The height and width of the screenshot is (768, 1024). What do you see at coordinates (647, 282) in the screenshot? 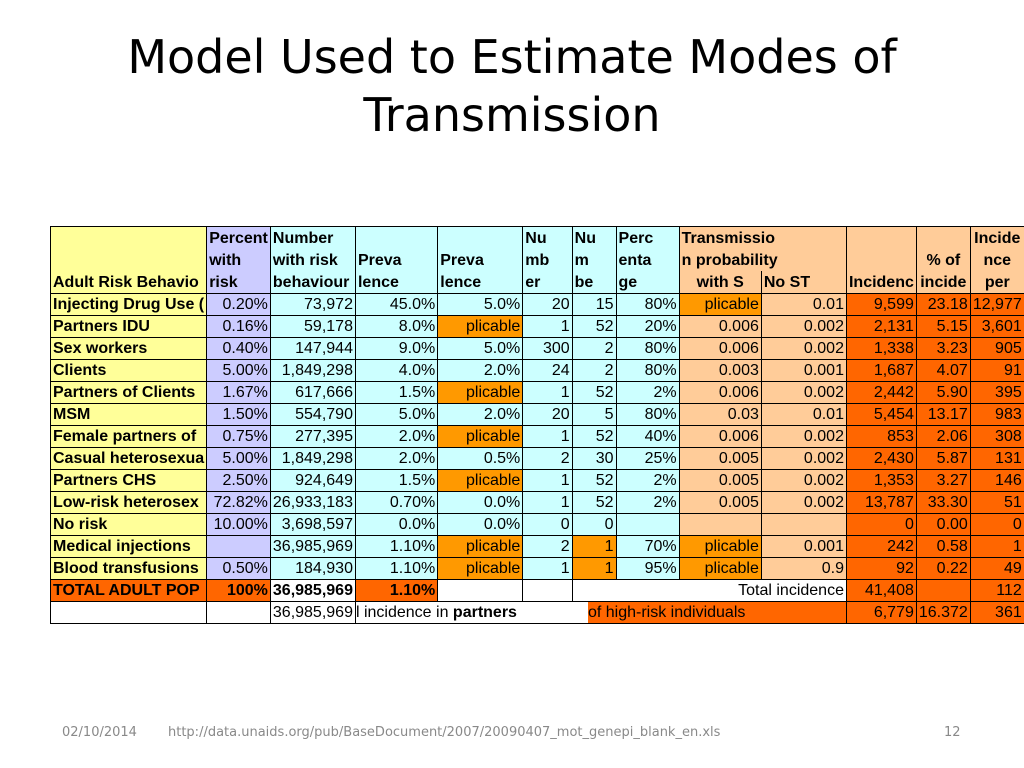
I see `header-percentage-3: ge` at bounding box center [647, 282].